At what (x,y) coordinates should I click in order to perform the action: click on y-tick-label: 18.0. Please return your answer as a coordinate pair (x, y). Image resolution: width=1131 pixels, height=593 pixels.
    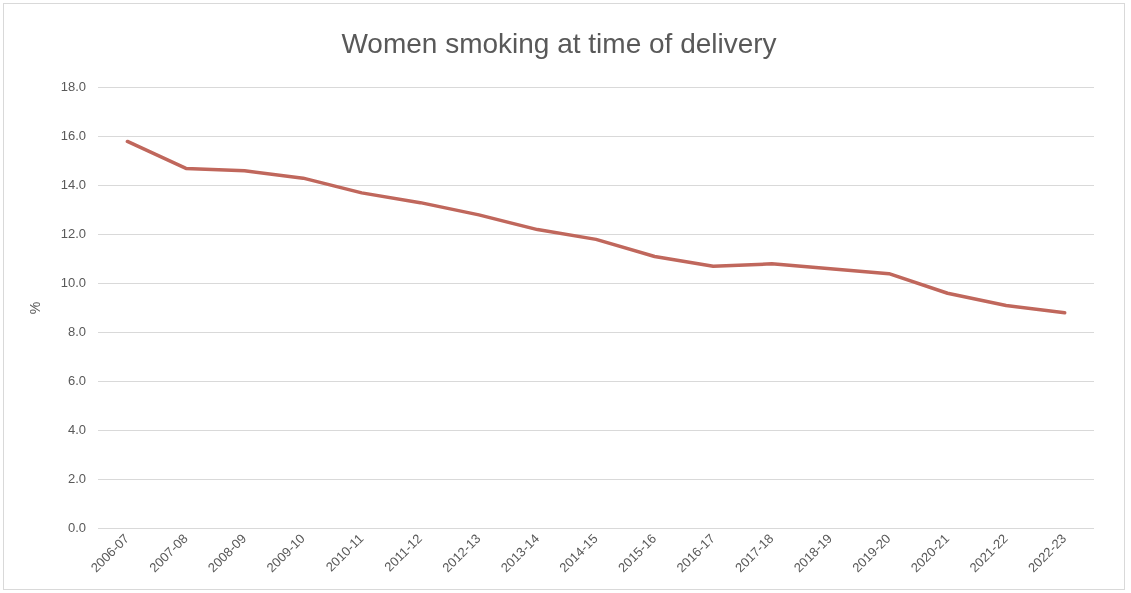
    Looking at the image, I should click on (73, 87).